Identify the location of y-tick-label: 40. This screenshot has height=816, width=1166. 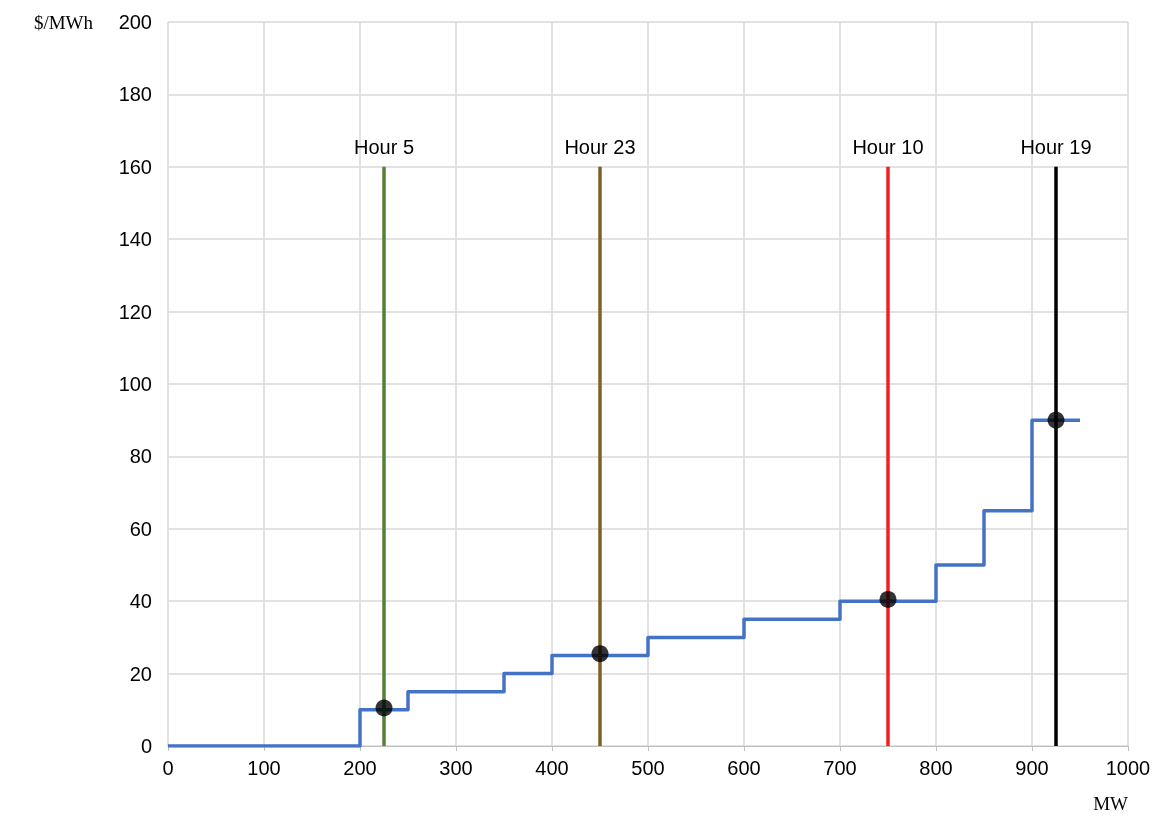
(140, 601).